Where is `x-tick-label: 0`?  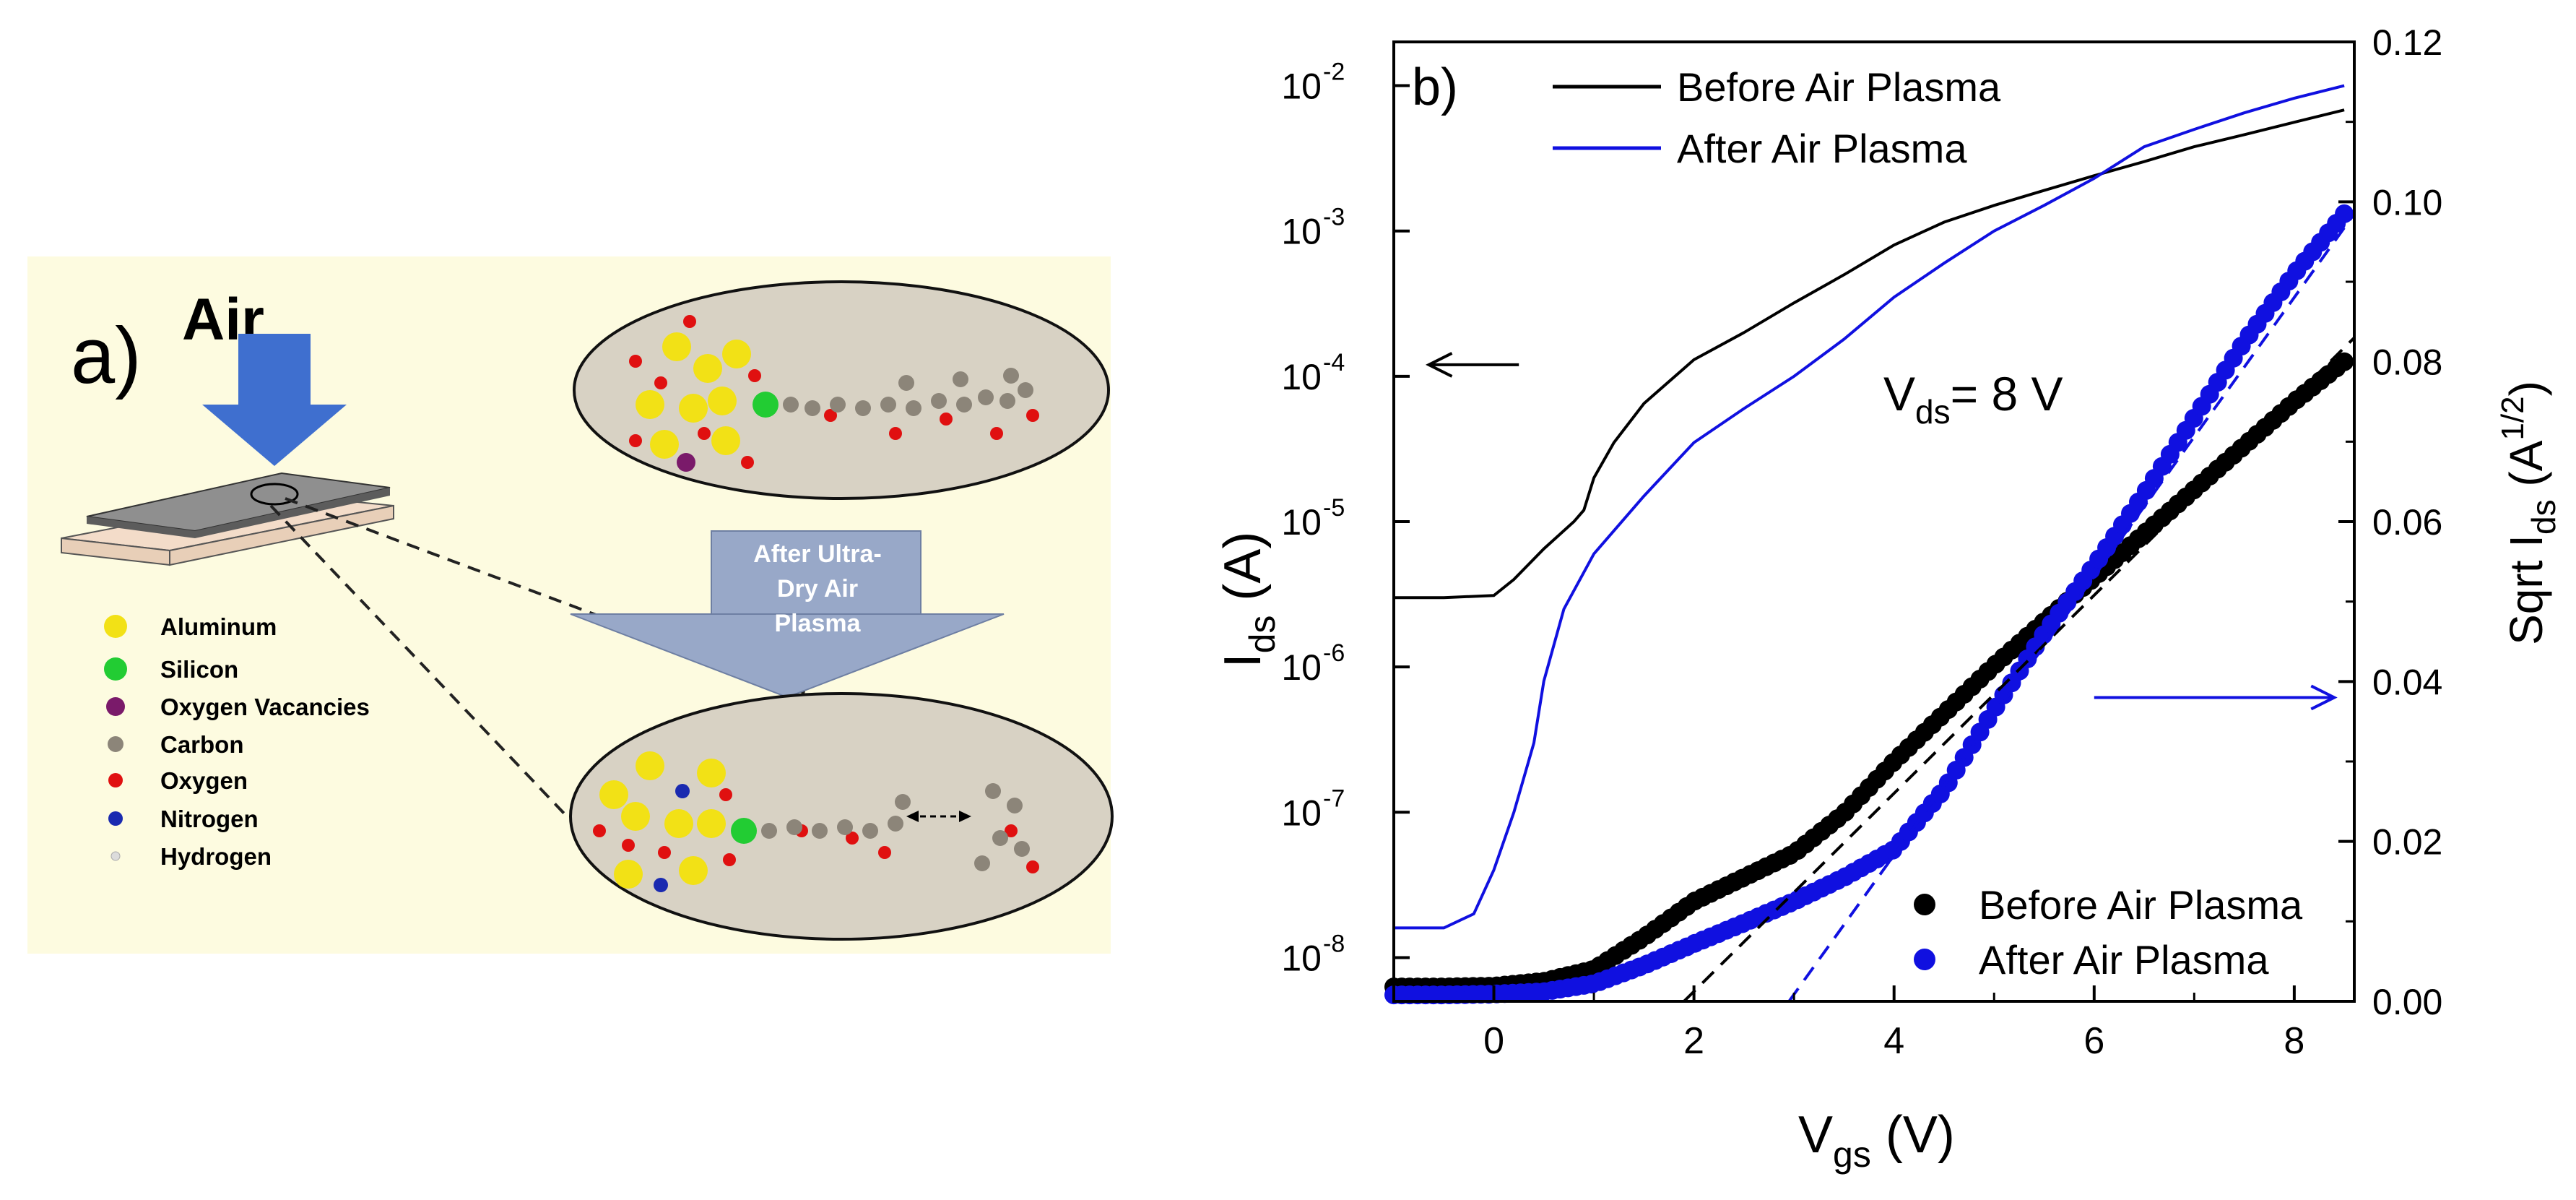 x-tick-label: 0 is located at coordinates (1493, 1041).